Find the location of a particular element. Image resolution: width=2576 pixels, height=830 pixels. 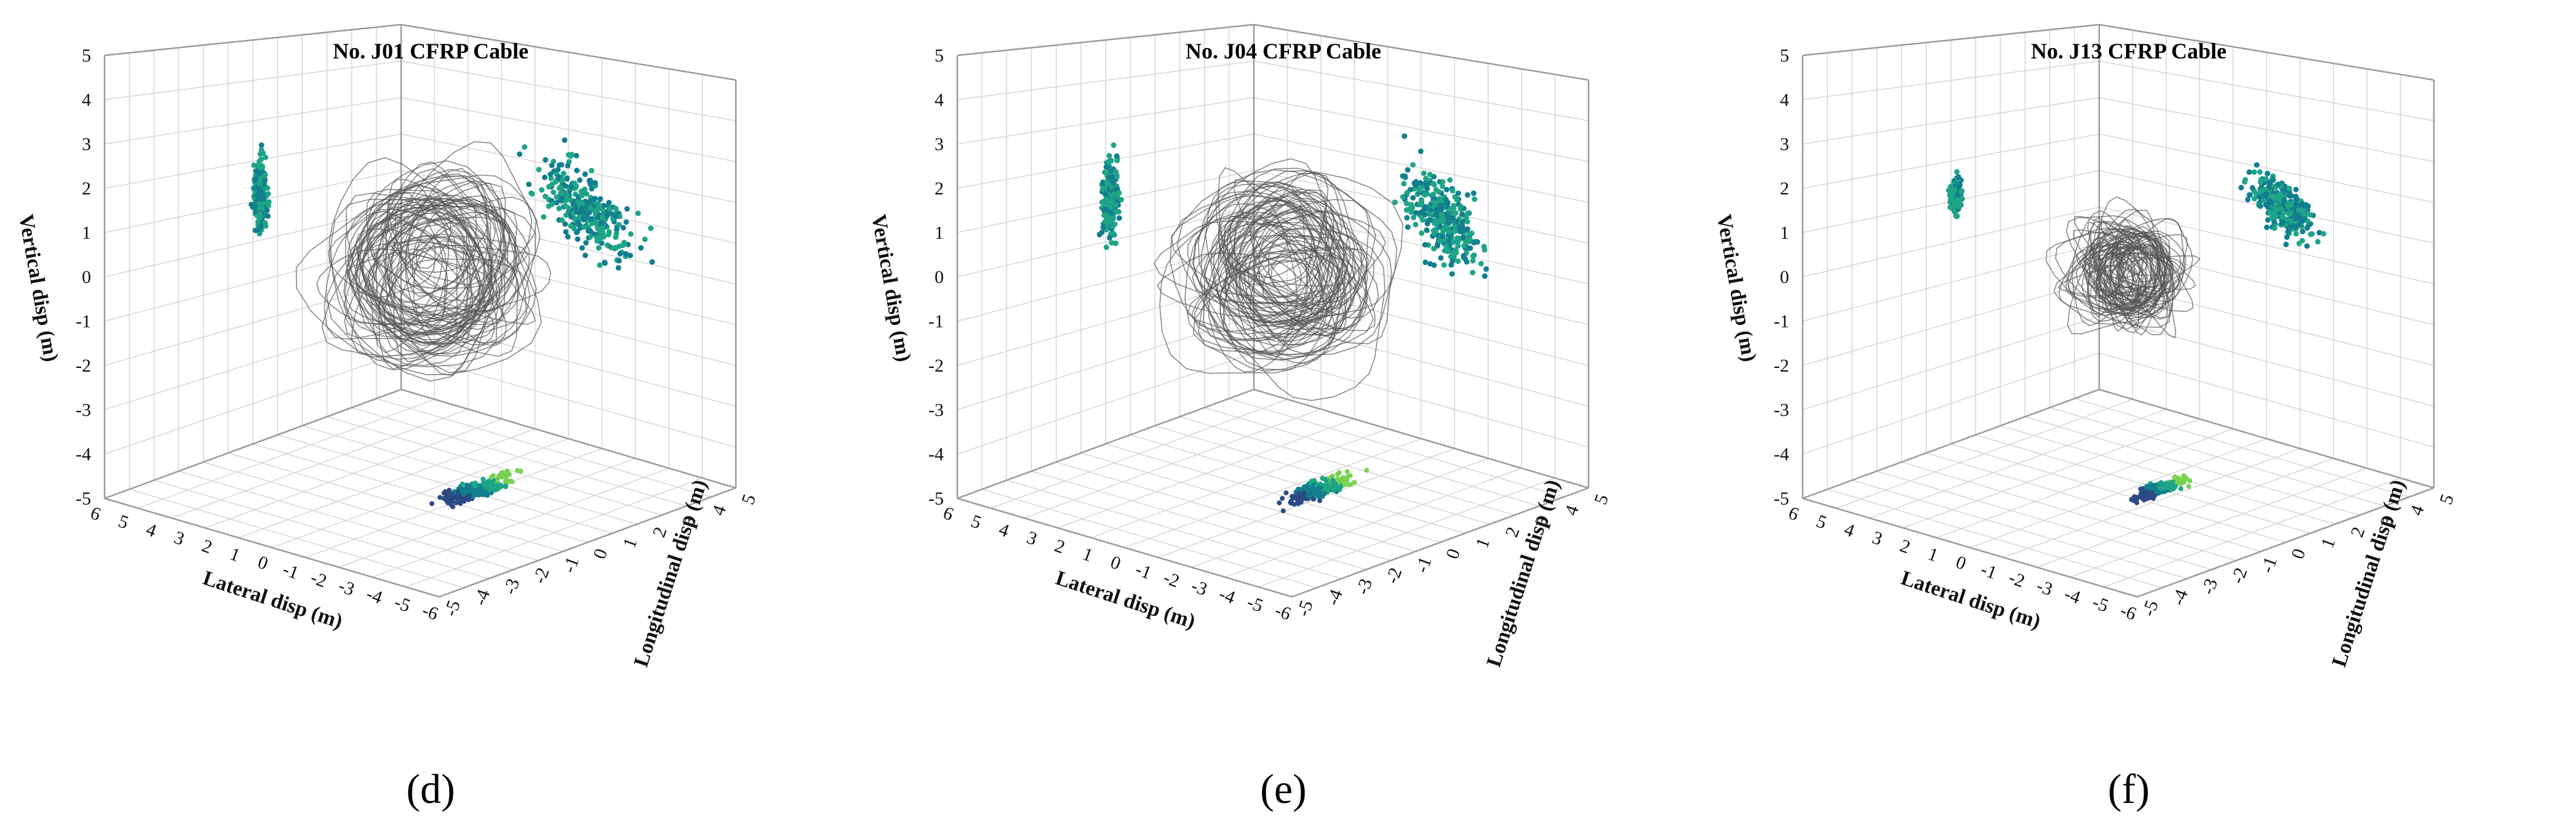

y-tick-label: 5 is located at coordinates (749, 499).